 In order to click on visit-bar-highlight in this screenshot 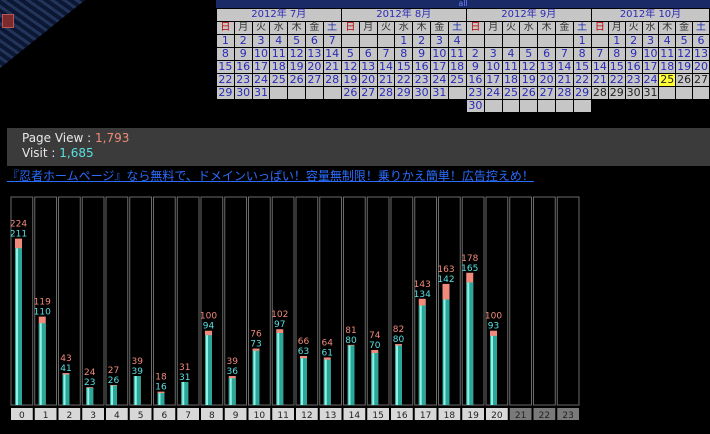, I will do `click(302, 381)`.